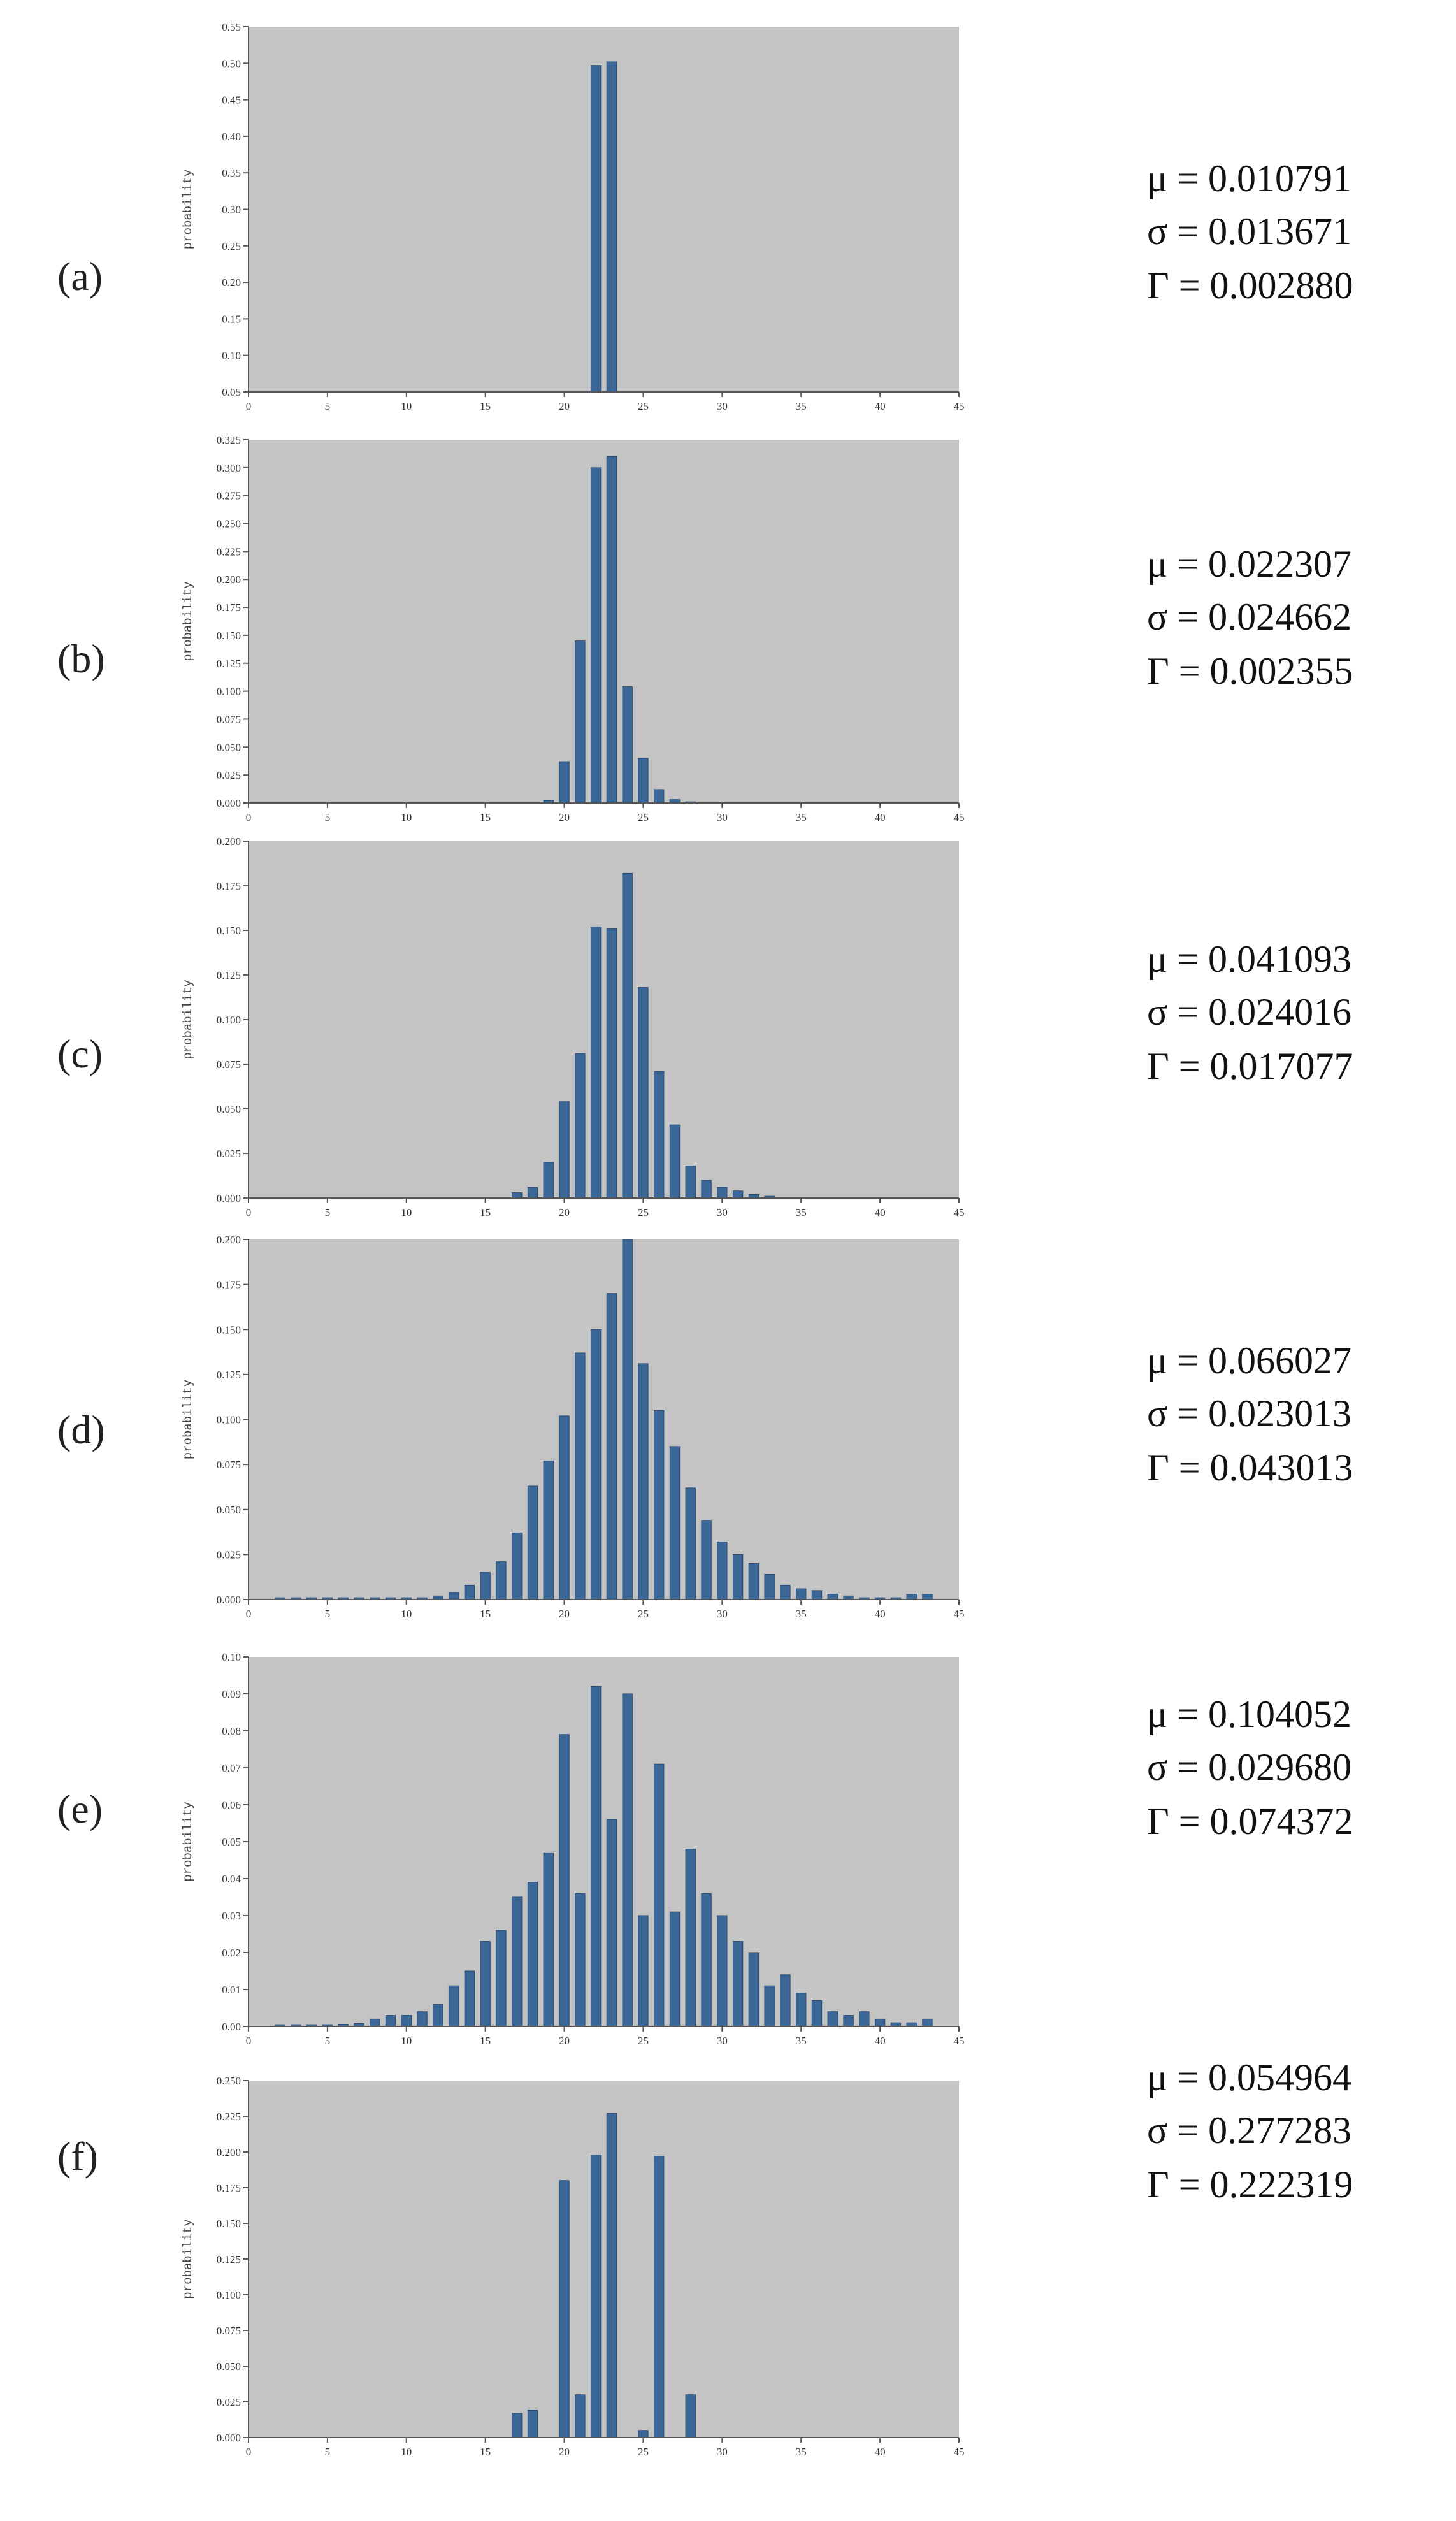 The width and height of the screenshot is (1456, 2521). What do you see at coordinates (229, 841) in the screenshot?
I see `y-tick-label: 0.200` at bounding box center [229, 841].